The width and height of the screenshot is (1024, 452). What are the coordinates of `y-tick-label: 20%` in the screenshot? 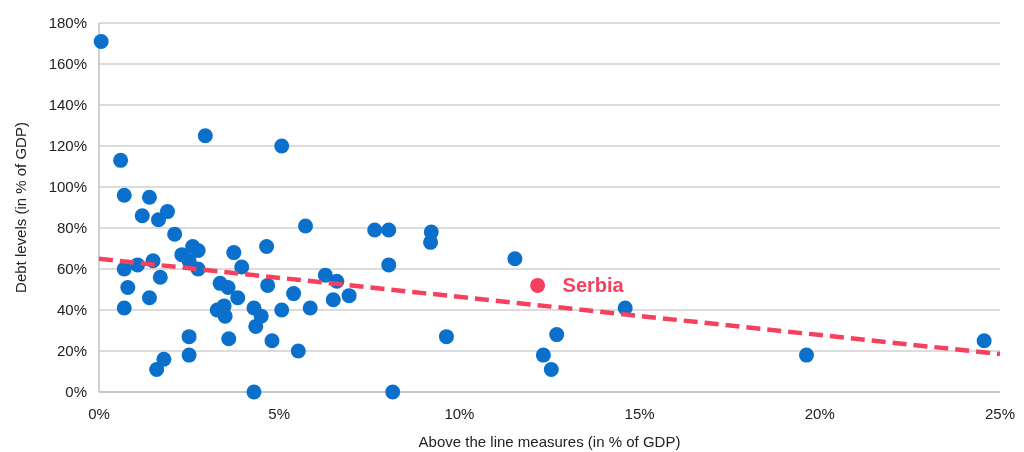 It's located at (71, 351).